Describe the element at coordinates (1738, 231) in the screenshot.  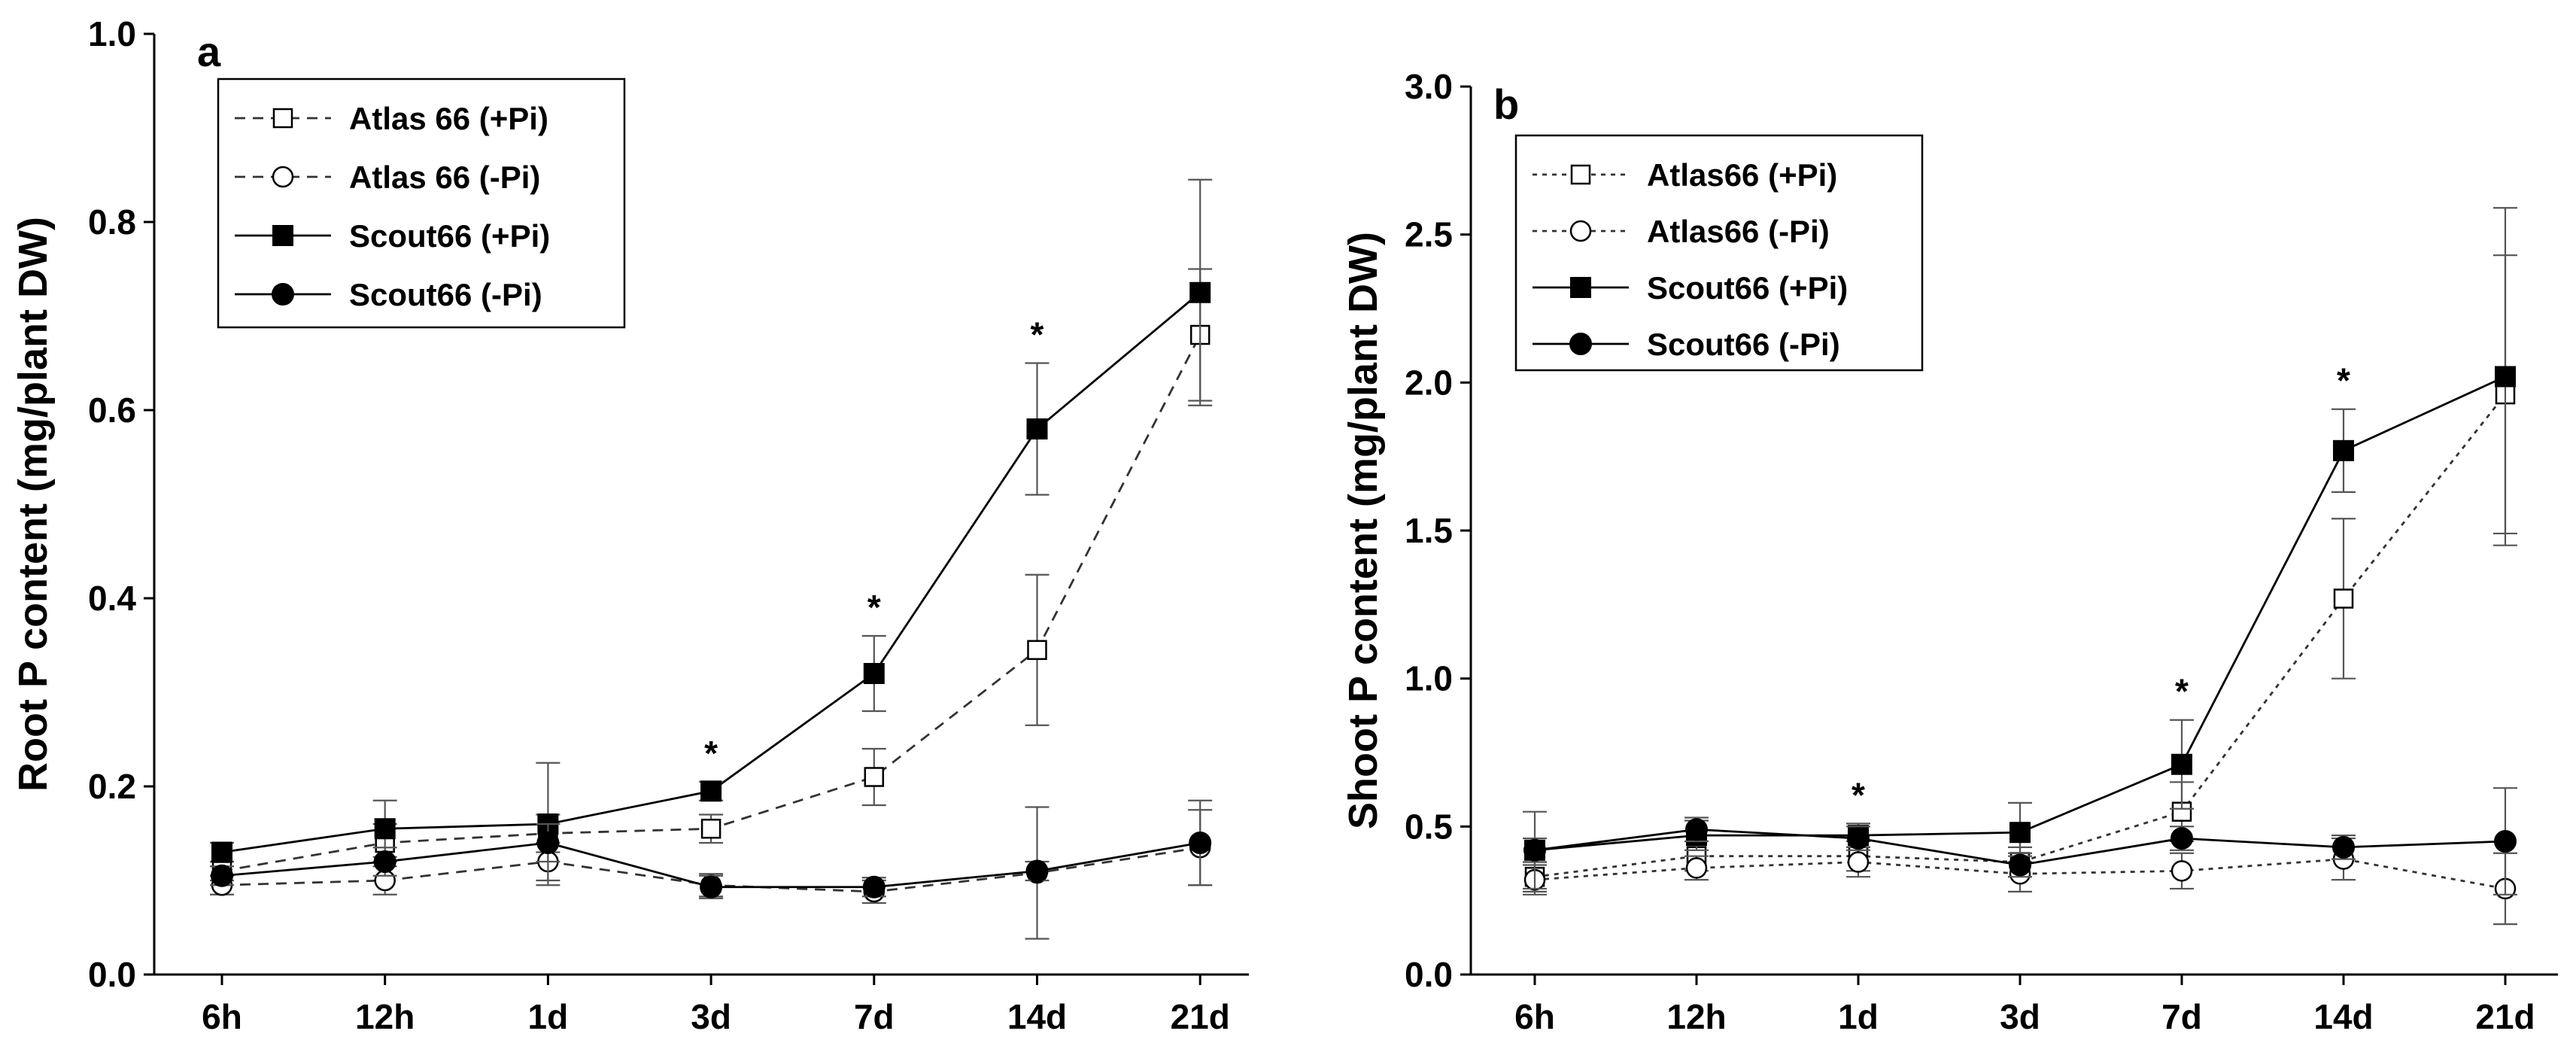
I see `legend-entry: Atlas66 (-Pi)` at that location.